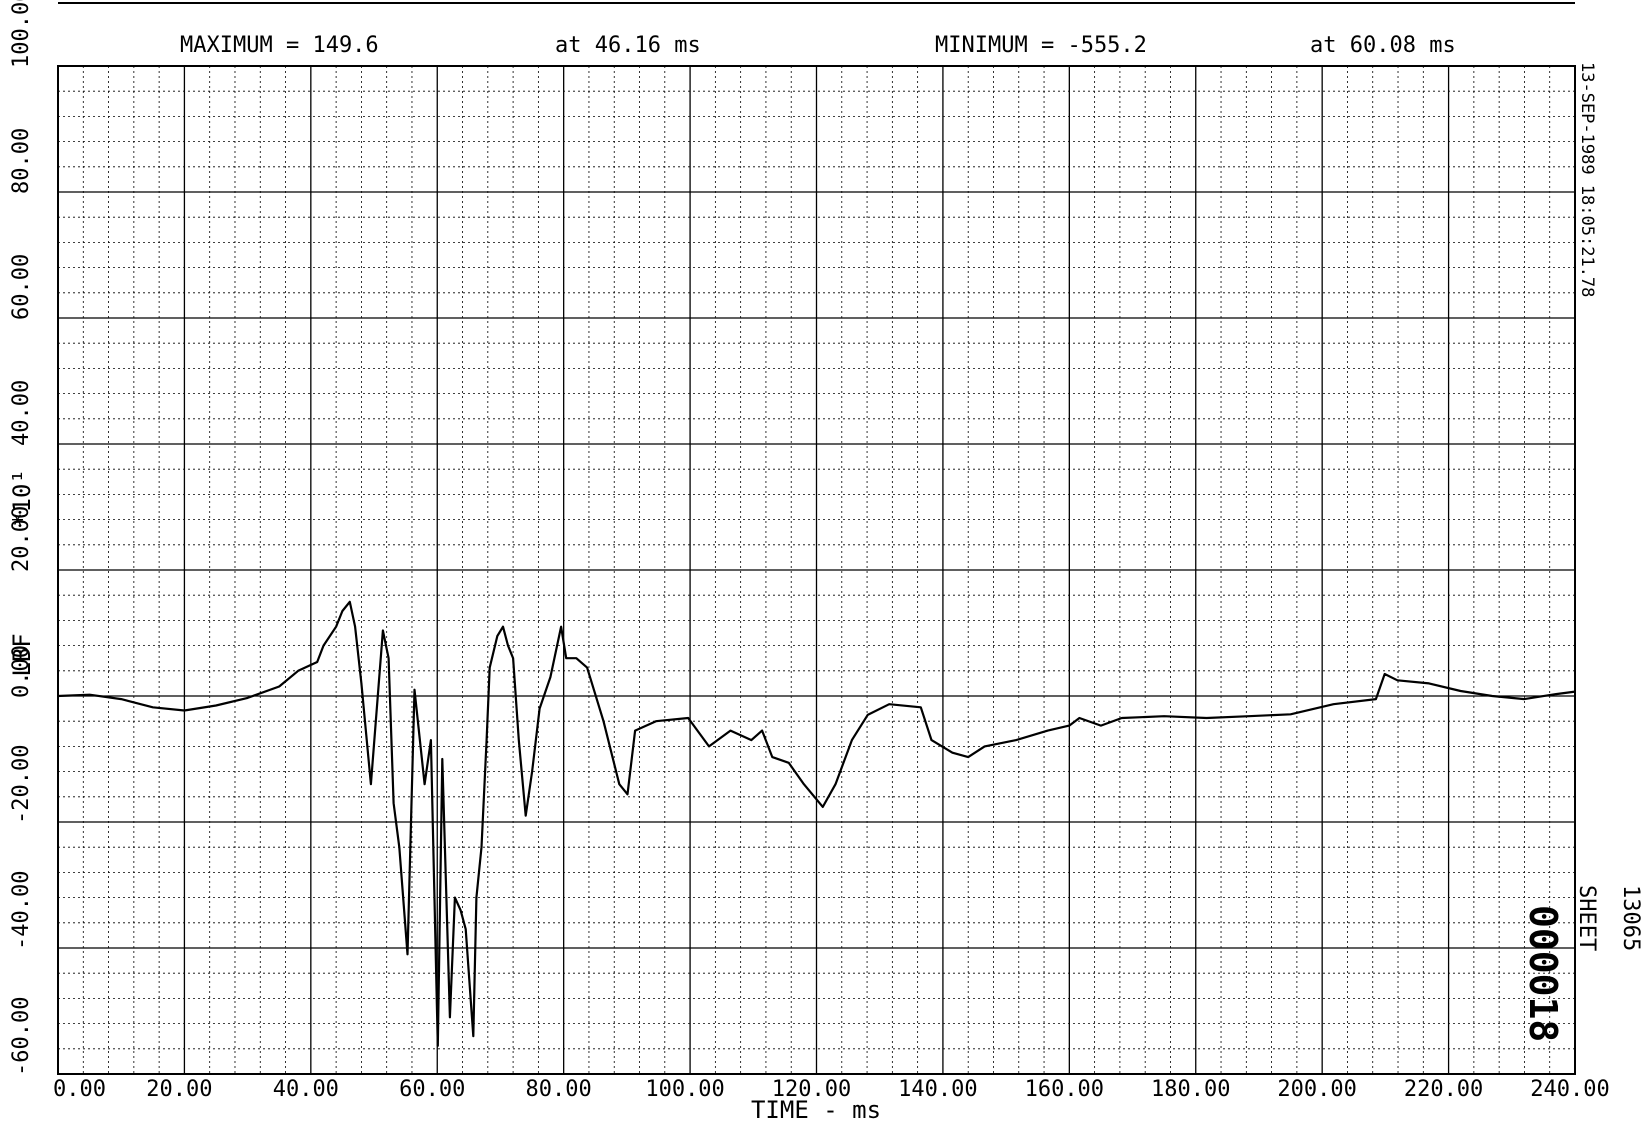 The height and width of the screenshot is (1127, 1651). I want to click on x-axis-label: TIME - ms, so click(816, 1110).